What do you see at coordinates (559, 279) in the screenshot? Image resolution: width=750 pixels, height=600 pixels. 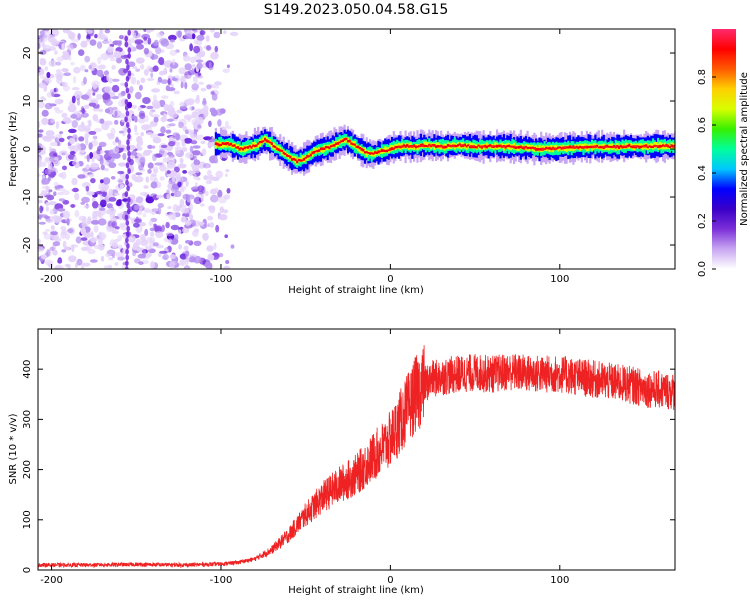 I see `x-tick-label: 100` at bounding box center [559, 279].